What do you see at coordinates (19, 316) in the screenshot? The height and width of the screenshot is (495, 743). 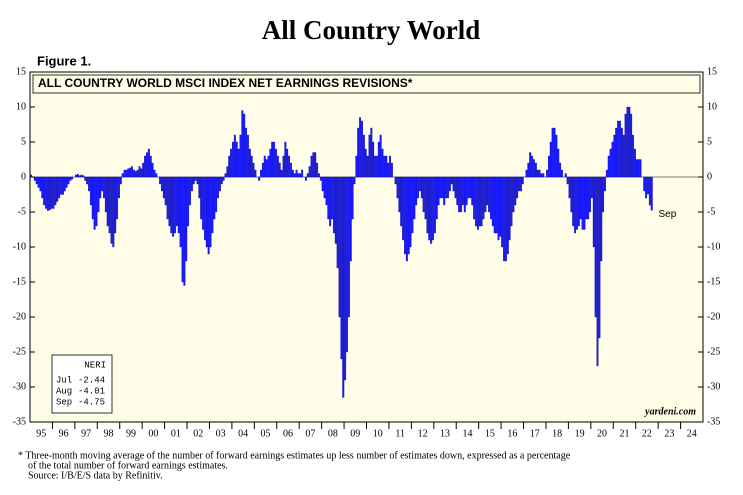 I see `y-tick-label: -20` at bounding box center [19, 316].